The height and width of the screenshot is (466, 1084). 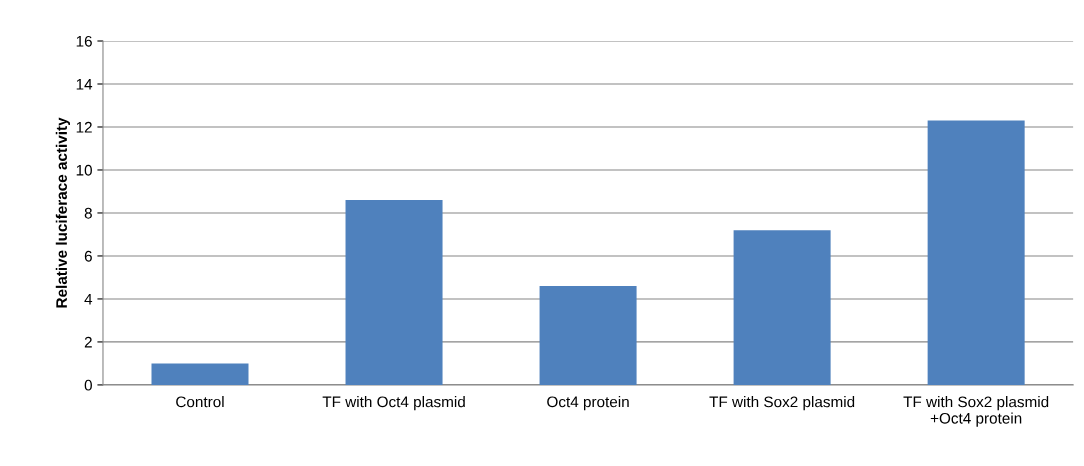 What do you see at coordinates (84, 127) in the screenshot?
I see `y-tick-label: 12` at bounding box center [84, 127].